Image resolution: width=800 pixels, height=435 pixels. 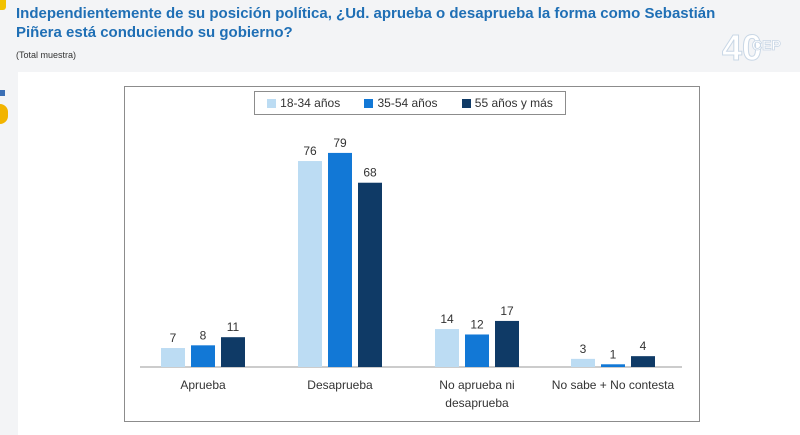 What do you see at coordinates (340, 385) in the screenshot?
I see `category-label-desaprueba: Desaprueba` at bounding box center [340, 385].